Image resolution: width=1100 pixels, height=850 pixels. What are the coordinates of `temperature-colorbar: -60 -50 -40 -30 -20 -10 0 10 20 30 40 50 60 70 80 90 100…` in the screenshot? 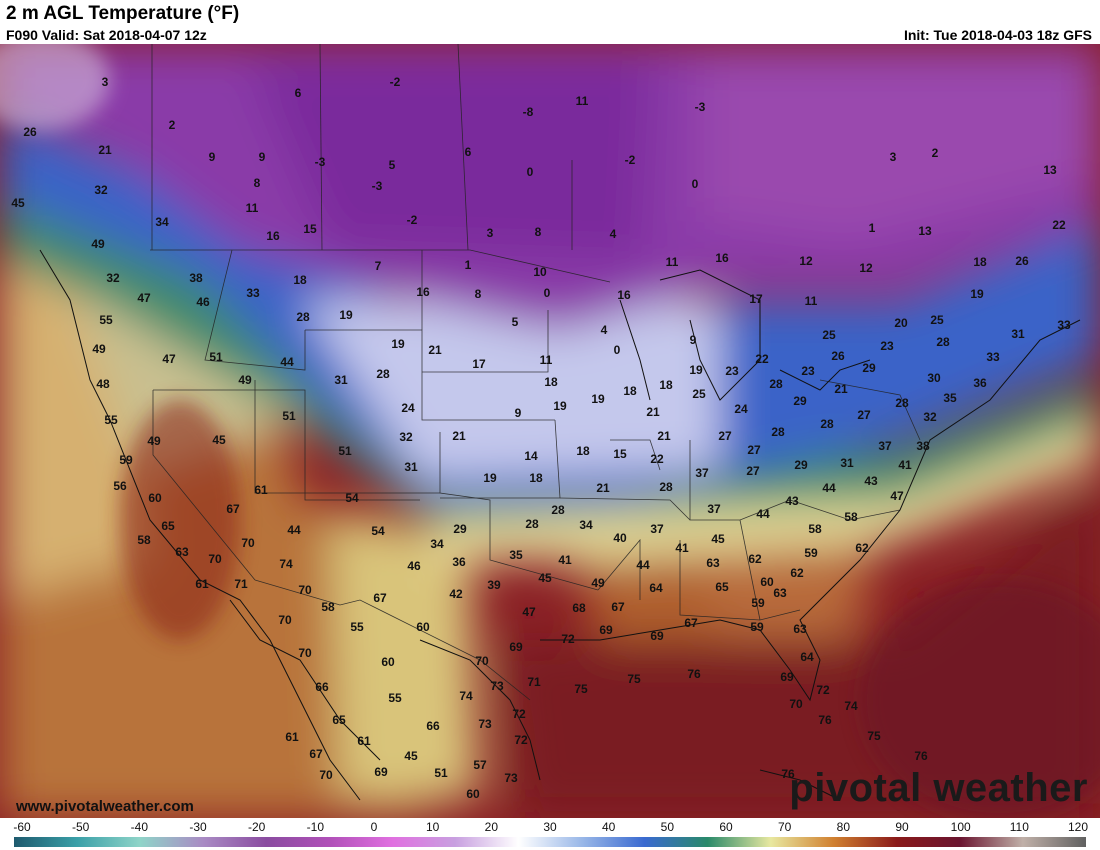 It's located at (550, 834).